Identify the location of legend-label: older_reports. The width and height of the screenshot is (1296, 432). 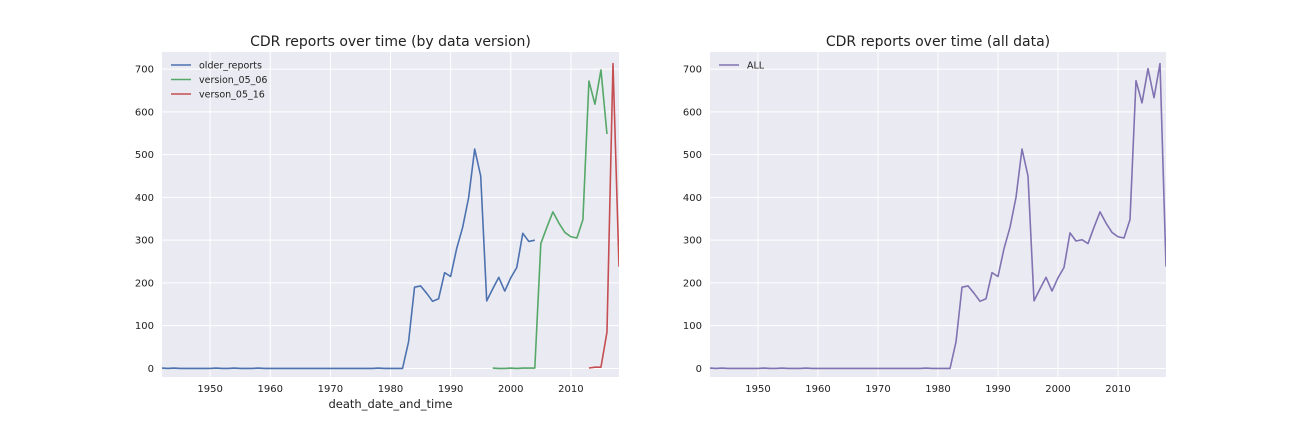
(230, 66).